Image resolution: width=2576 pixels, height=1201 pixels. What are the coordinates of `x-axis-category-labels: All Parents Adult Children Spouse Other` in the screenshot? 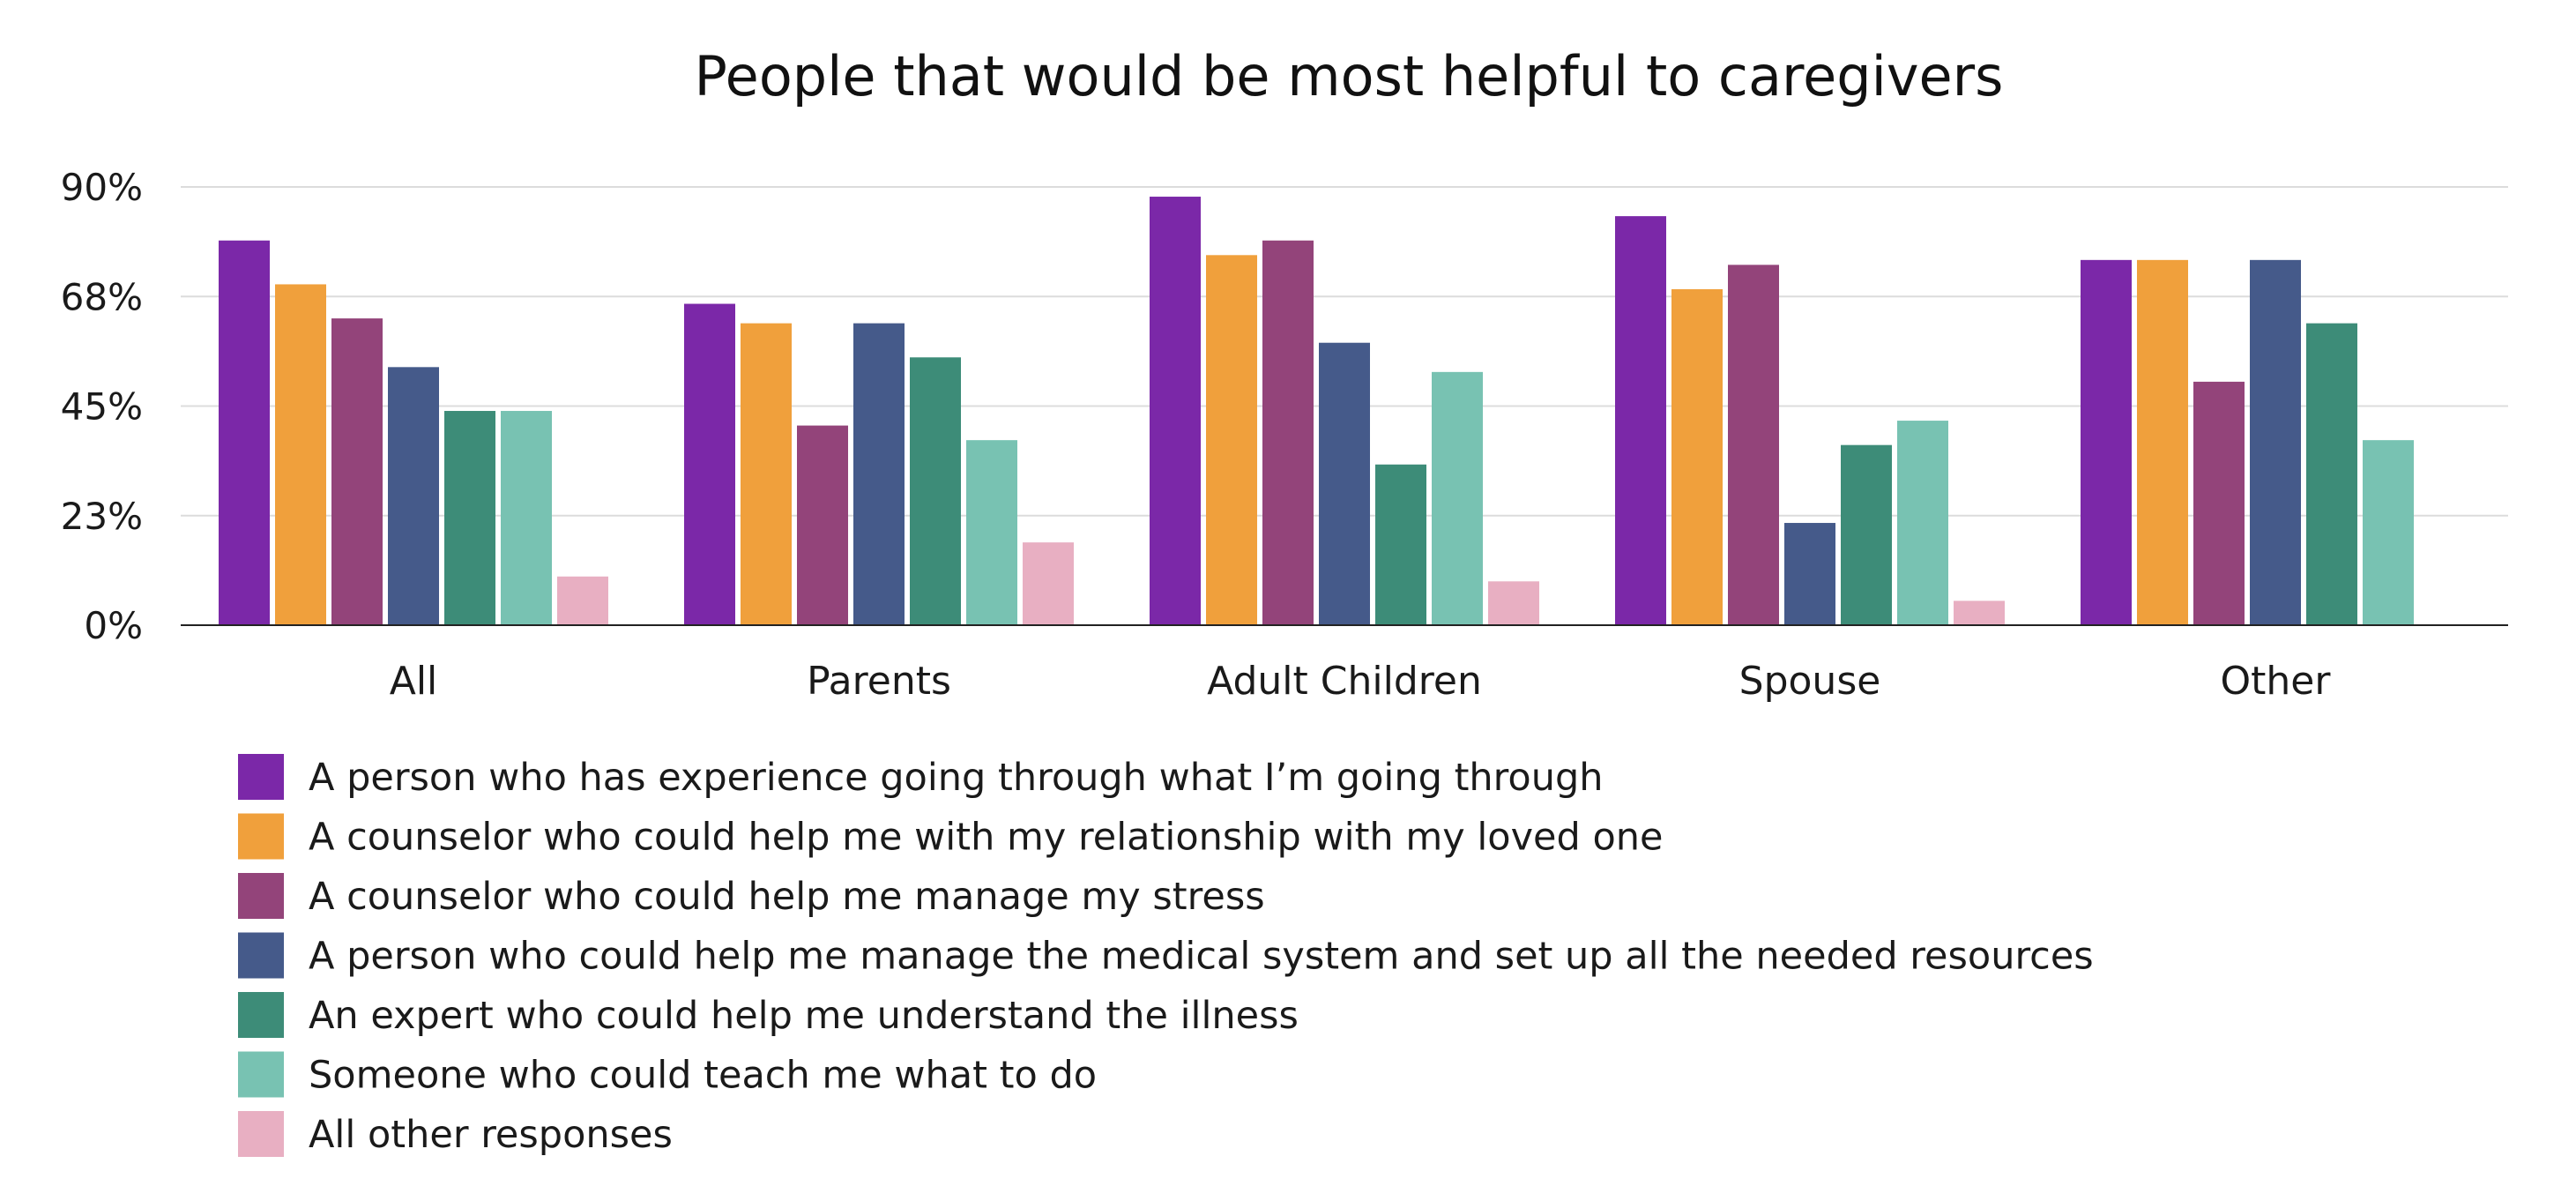 It's located at (1361, 681).